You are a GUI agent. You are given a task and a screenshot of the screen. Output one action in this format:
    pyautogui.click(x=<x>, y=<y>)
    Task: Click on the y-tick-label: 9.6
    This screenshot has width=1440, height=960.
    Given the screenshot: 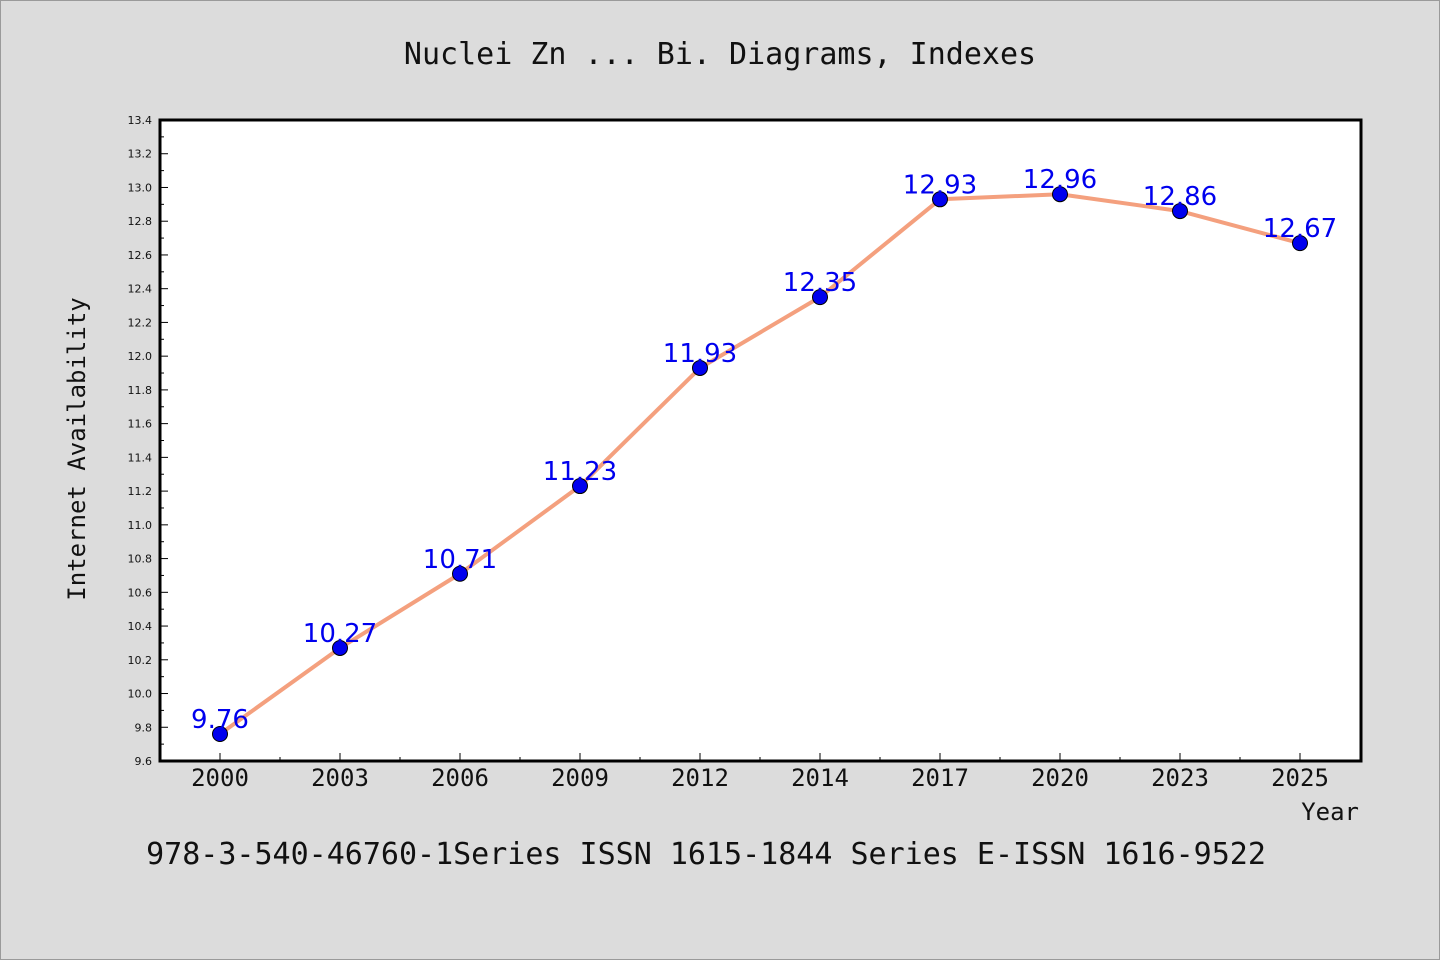 What is the action you would take?
    pyautogui.click(x=144, y=761)
    